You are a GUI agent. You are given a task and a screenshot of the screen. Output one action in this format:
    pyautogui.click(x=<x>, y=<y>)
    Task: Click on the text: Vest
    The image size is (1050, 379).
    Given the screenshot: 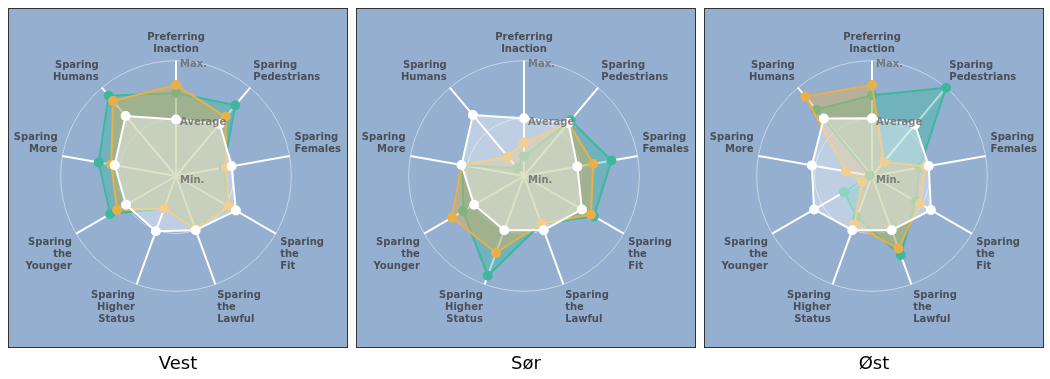 What is the action you would take?
    pyautogui.click(x=178, y=362)
    